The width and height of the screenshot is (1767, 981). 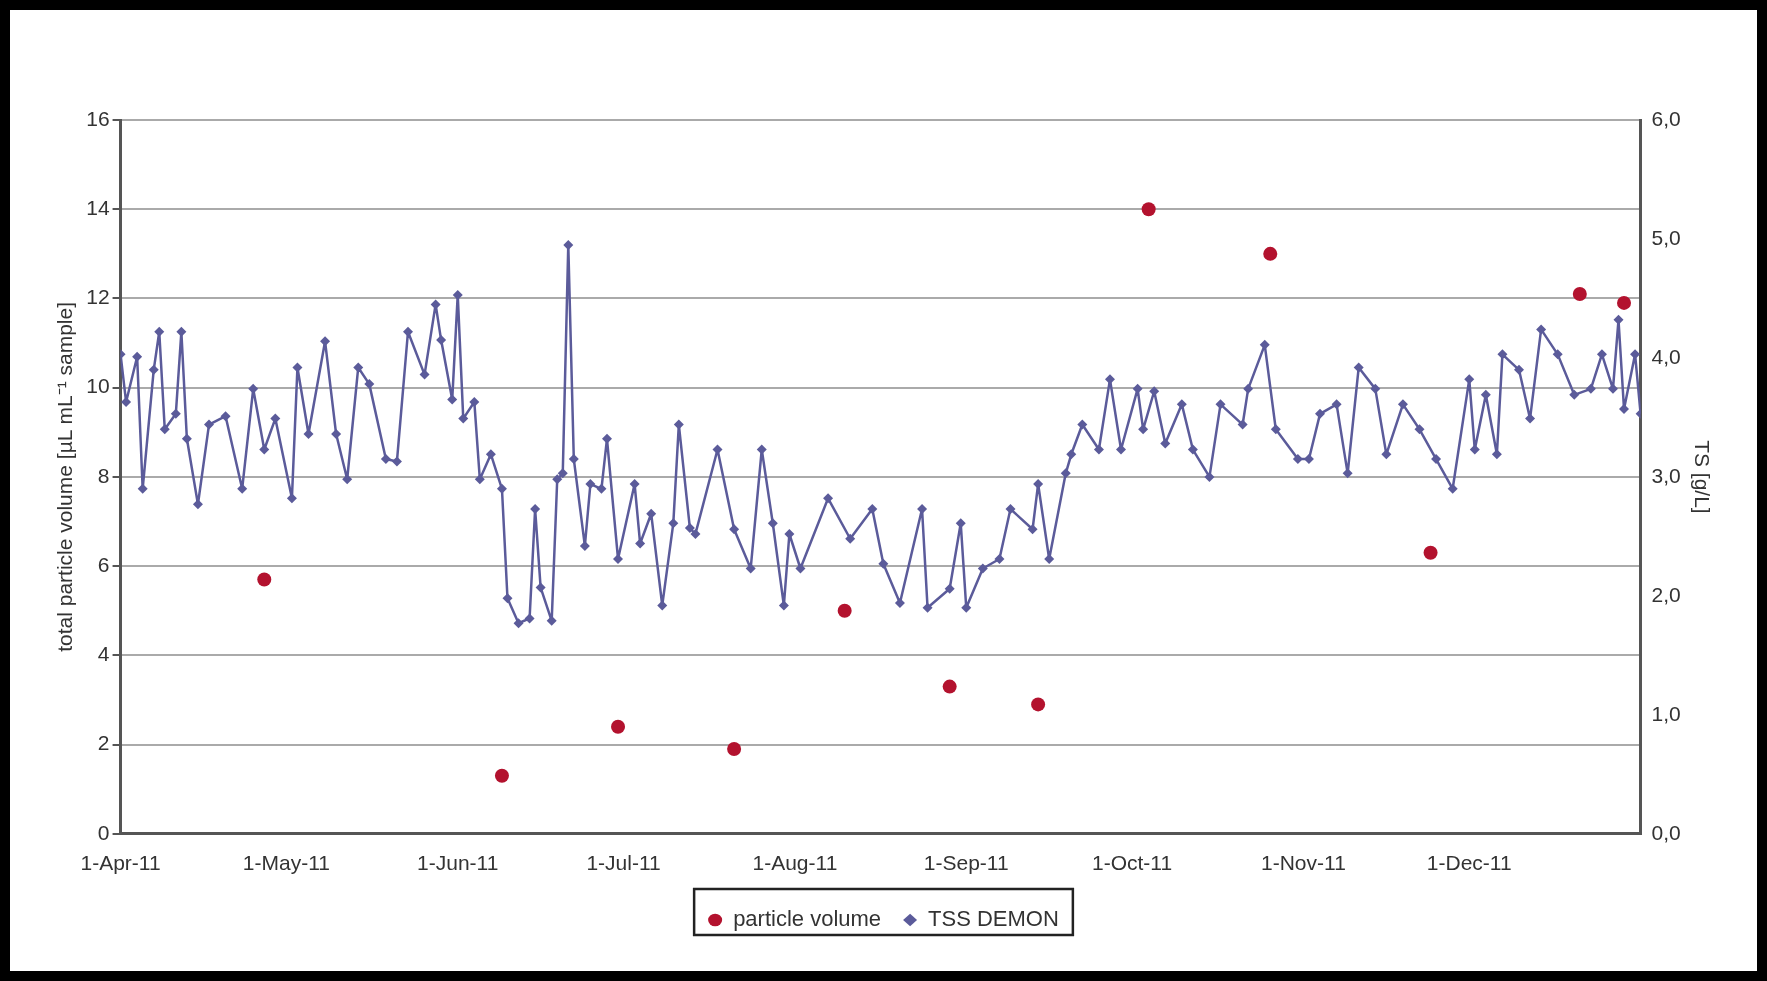 I want to click on y2-tick-label: 3,0, so click(x=1666, y=475).